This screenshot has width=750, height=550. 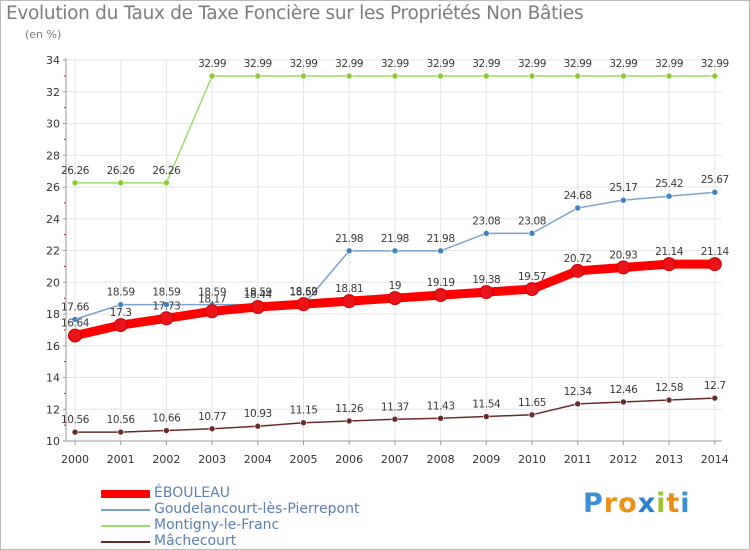 I want to click on x-tick-label: 2006, so click(x=349, y=459).